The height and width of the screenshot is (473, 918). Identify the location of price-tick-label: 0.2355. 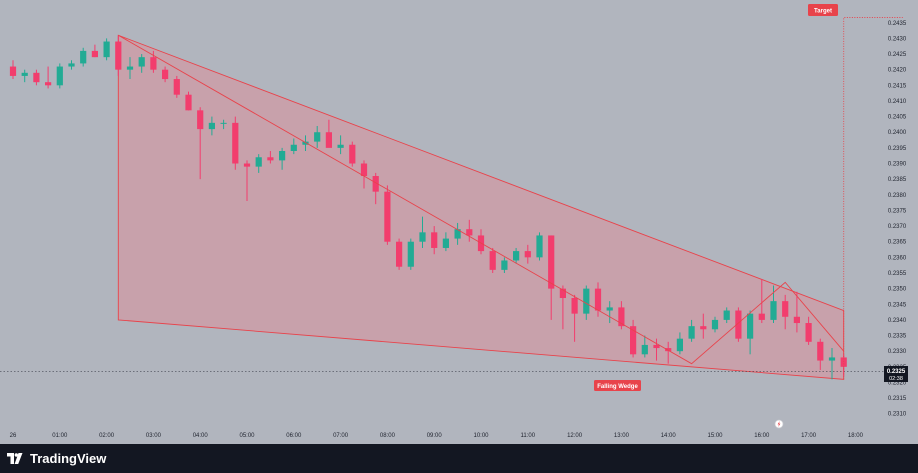
(897, 274).